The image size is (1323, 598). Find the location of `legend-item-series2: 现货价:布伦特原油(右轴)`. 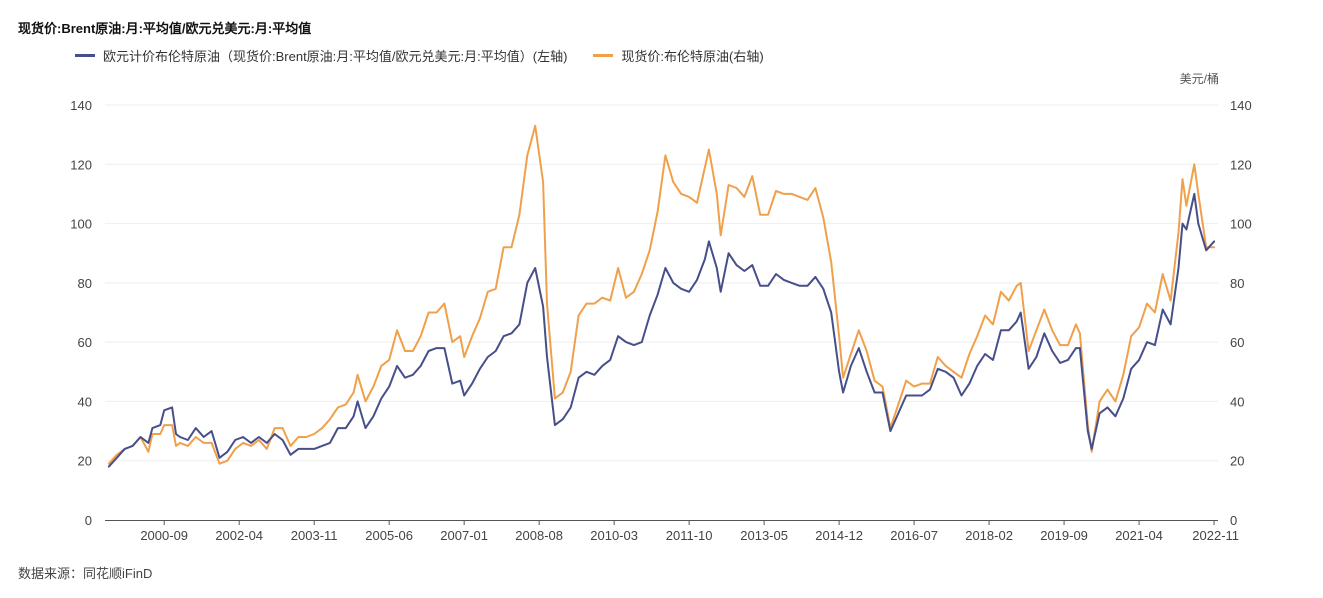

legend-item-series2: 现货价:布伦特原油(右轴) is located at coordinates (678, 55).